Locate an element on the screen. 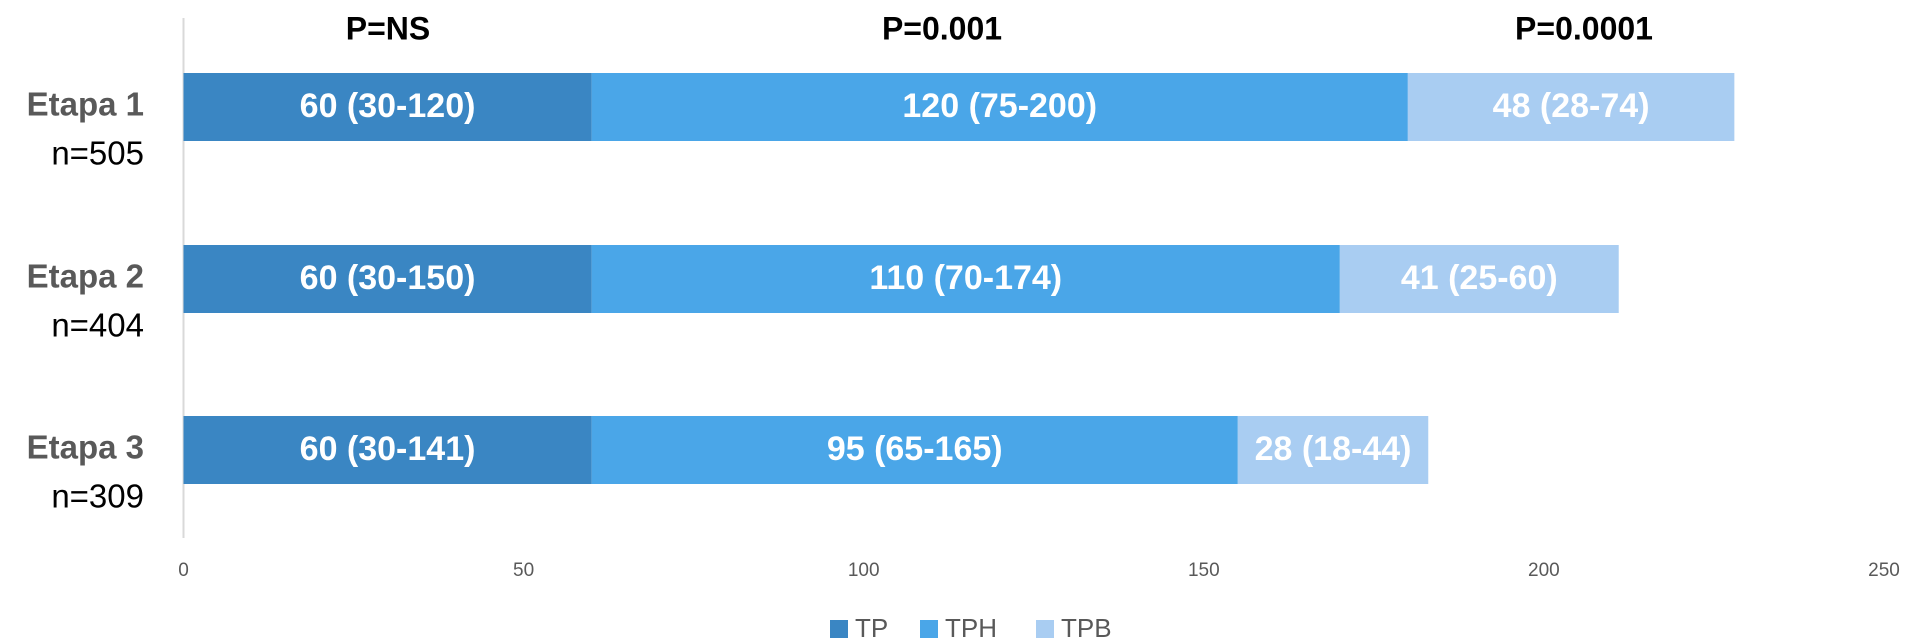  x-tick-label: 200 is located at coordinates (1544, 570).